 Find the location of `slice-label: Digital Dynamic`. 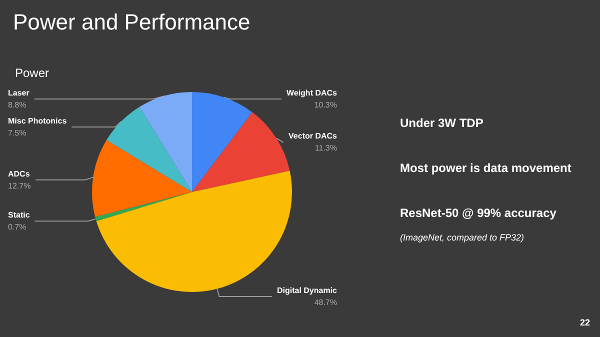

slice-label: Digital Dynamic is located at coordinates (307, 291).